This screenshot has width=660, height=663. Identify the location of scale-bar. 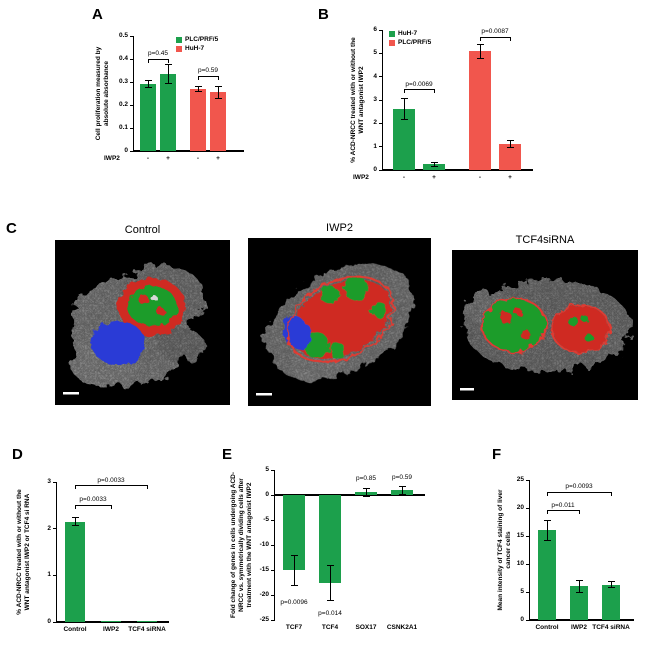
(71, 393).